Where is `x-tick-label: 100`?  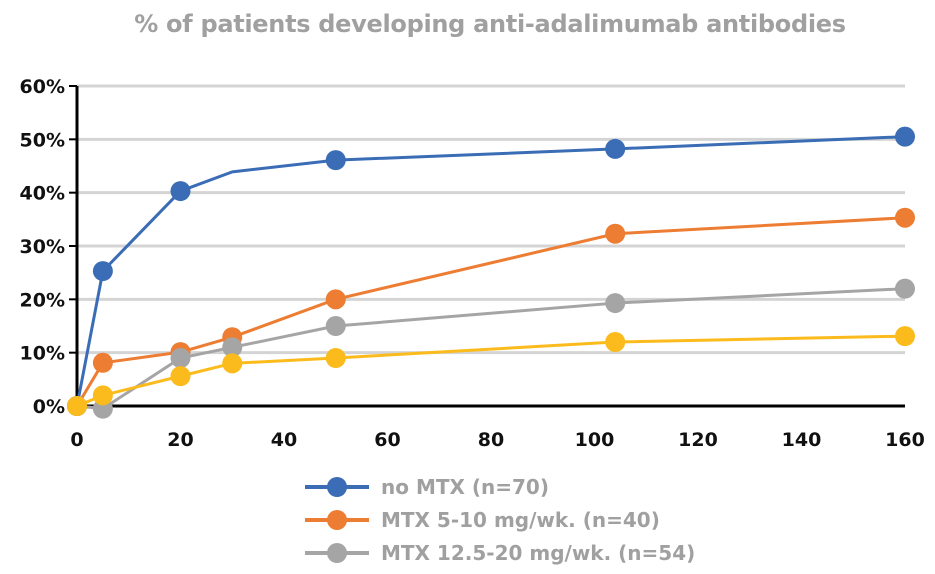
x-tick-label: 100 is located at coordinates (595, 440).